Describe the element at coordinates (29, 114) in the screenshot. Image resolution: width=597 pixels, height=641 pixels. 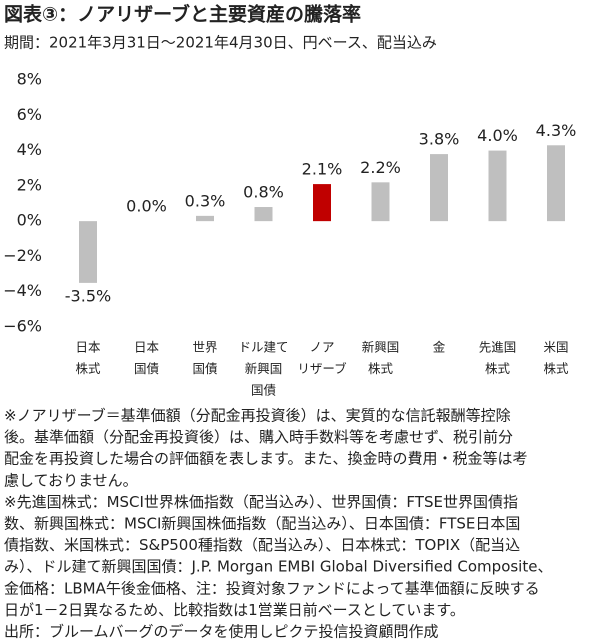
I see `y-tick-label: 6%` at that location.